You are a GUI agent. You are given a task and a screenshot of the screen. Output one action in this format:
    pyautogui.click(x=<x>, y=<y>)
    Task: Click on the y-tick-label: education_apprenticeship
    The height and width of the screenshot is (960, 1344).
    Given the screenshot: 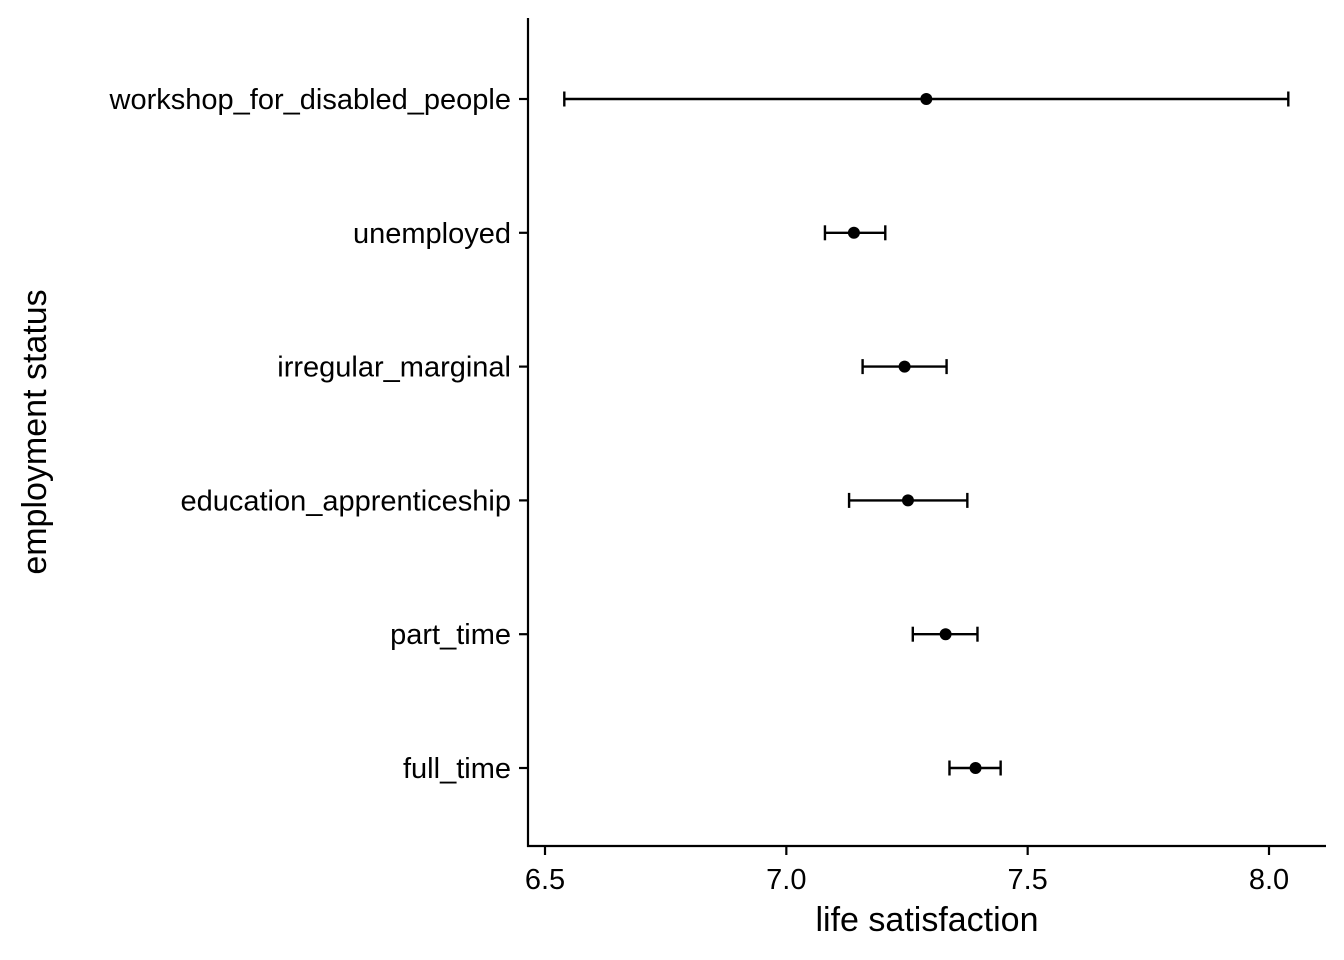 What is the action you would take?
    pyautogui.click(x=345, y=501)
    